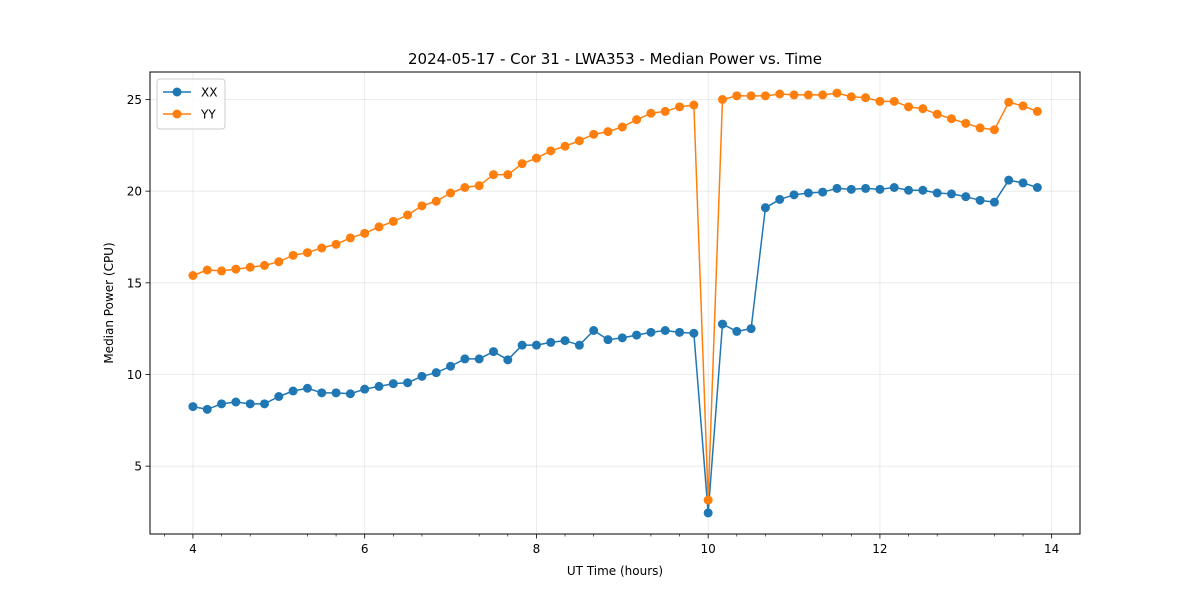  Describe the element at coordinates (134, 192) in the screenshot. I see `y-tick-label: 20` at that location.